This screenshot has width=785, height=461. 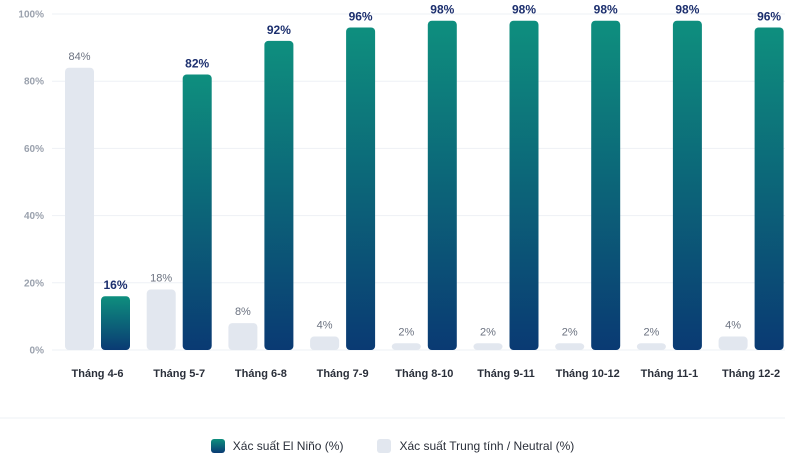 I want to click on y-tick-label: 80%, so click(x=34, y=82).